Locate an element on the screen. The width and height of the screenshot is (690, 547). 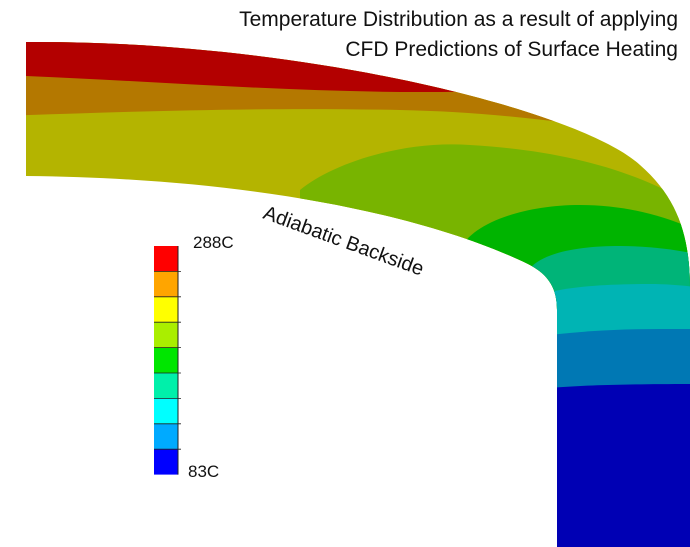
legend-min-label: 83C is located at coordinates (204, 471).